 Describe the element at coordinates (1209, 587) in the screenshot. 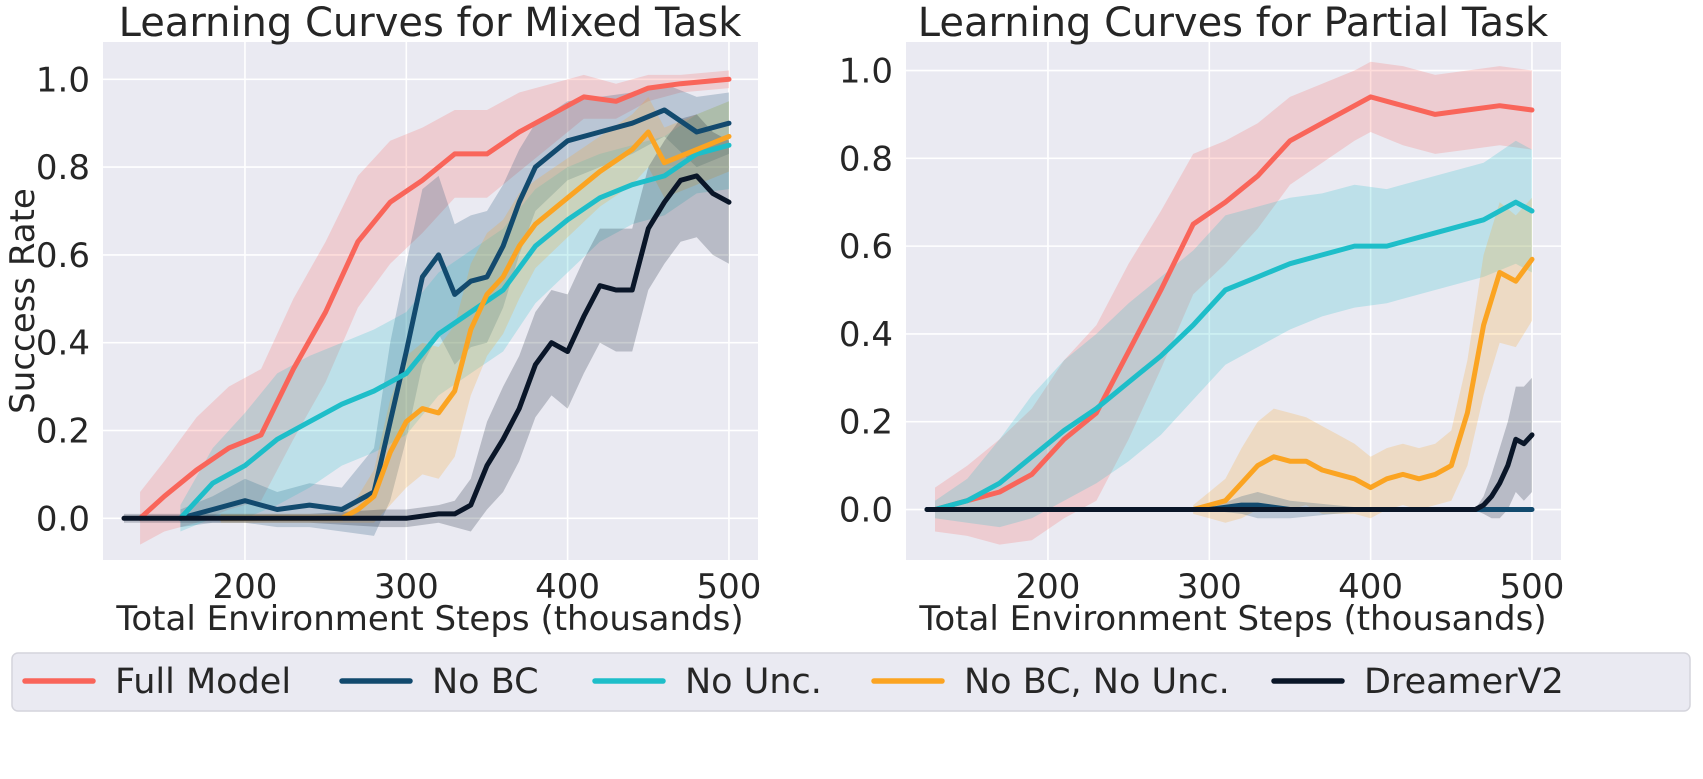

I see `x-tick-label-partial: 300` at that location.